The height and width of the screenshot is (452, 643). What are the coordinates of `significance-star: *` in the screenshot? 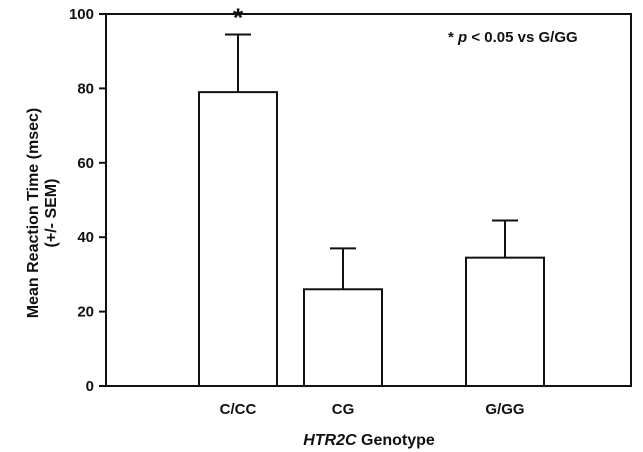 It's located at (238, 17).